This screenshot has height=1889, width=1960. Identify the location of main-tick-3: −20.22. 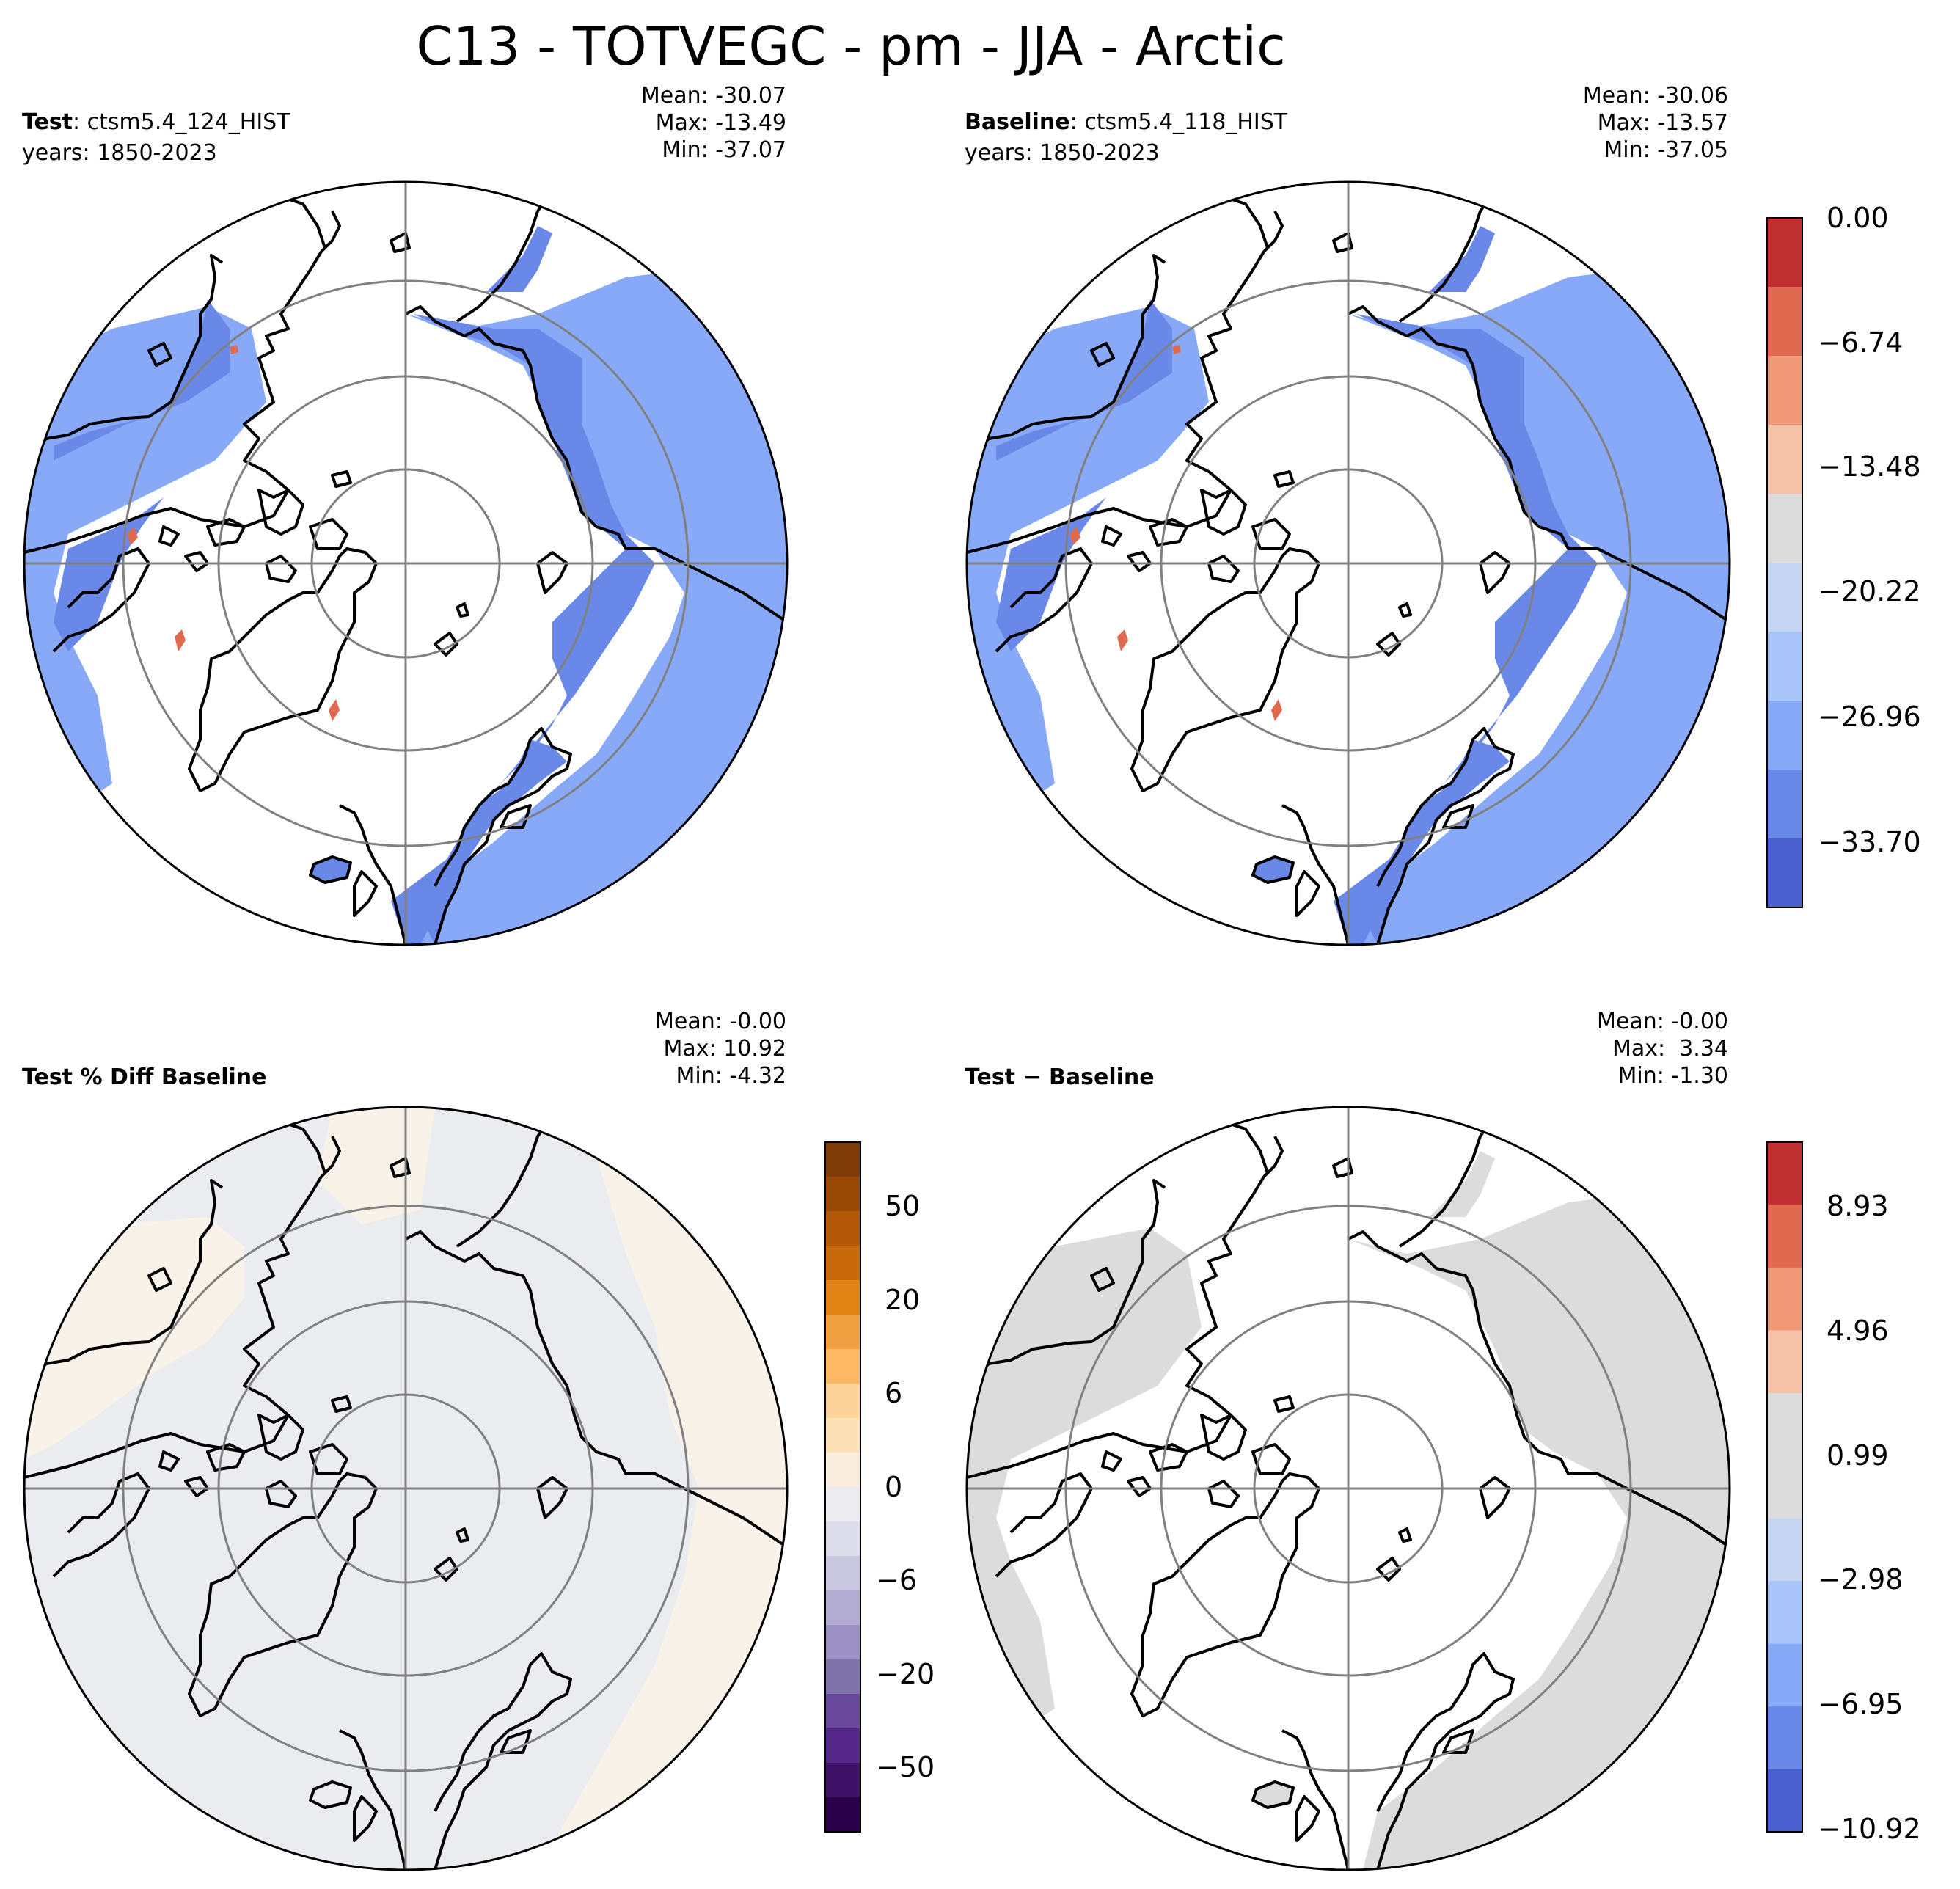
(1869, 591).